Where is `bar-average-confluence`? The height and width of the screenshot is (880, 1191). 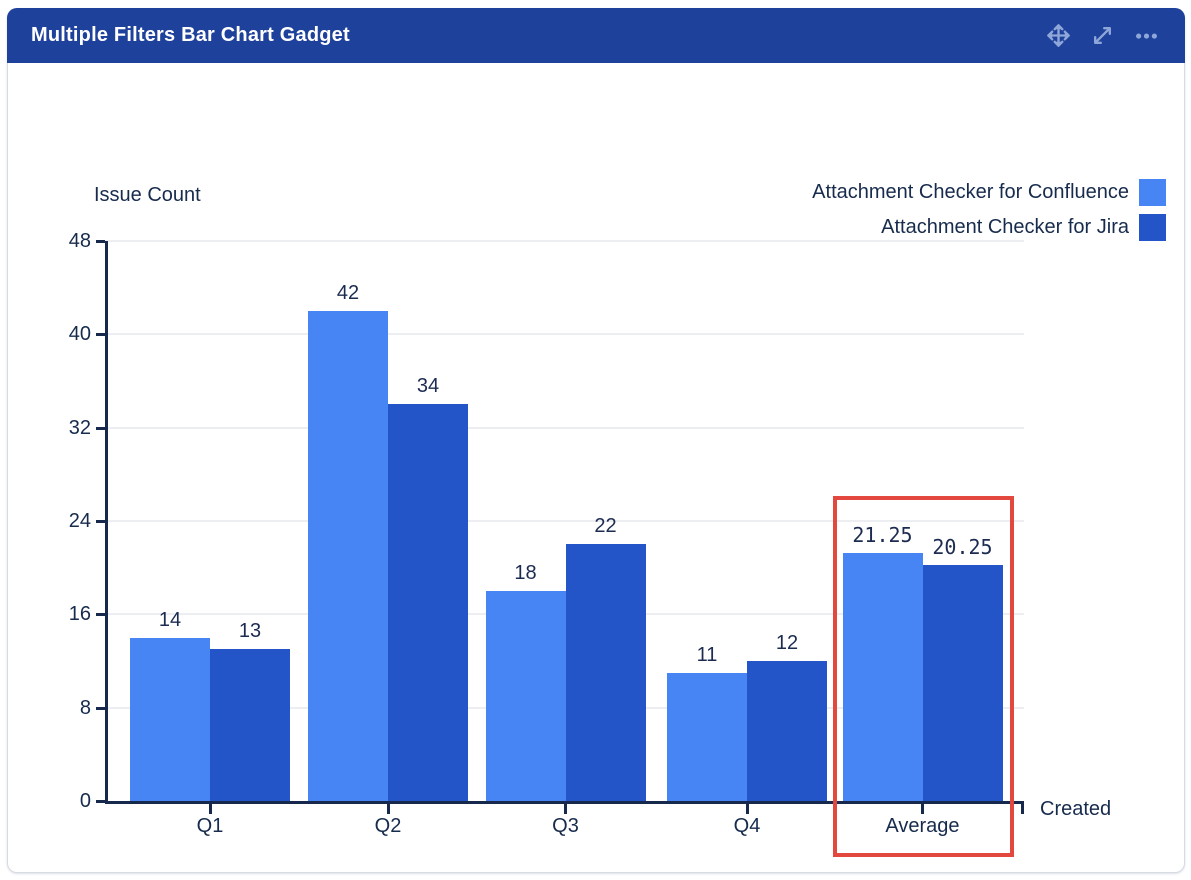 bar-average-confluence is located at coordinates (882, 677).